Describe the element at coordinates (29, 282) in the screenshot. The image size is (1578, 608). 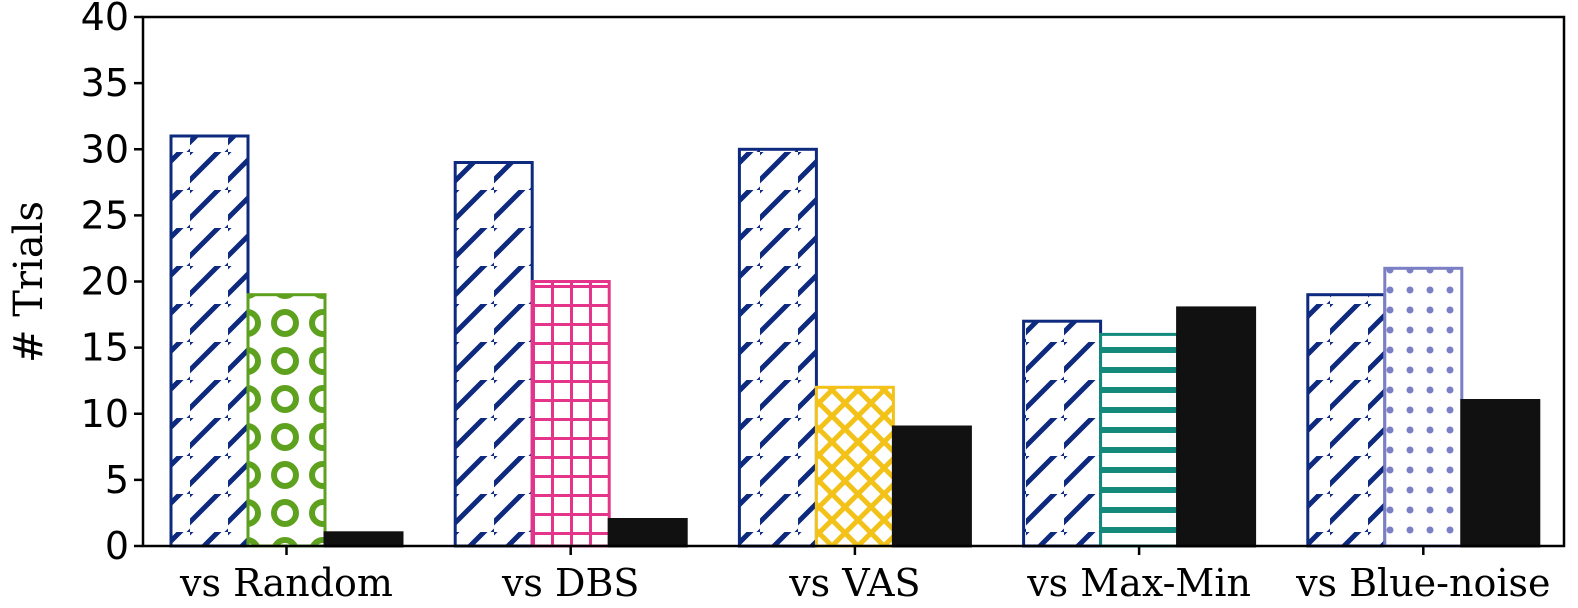
I see `y-axis-label: # Trials` at that location.